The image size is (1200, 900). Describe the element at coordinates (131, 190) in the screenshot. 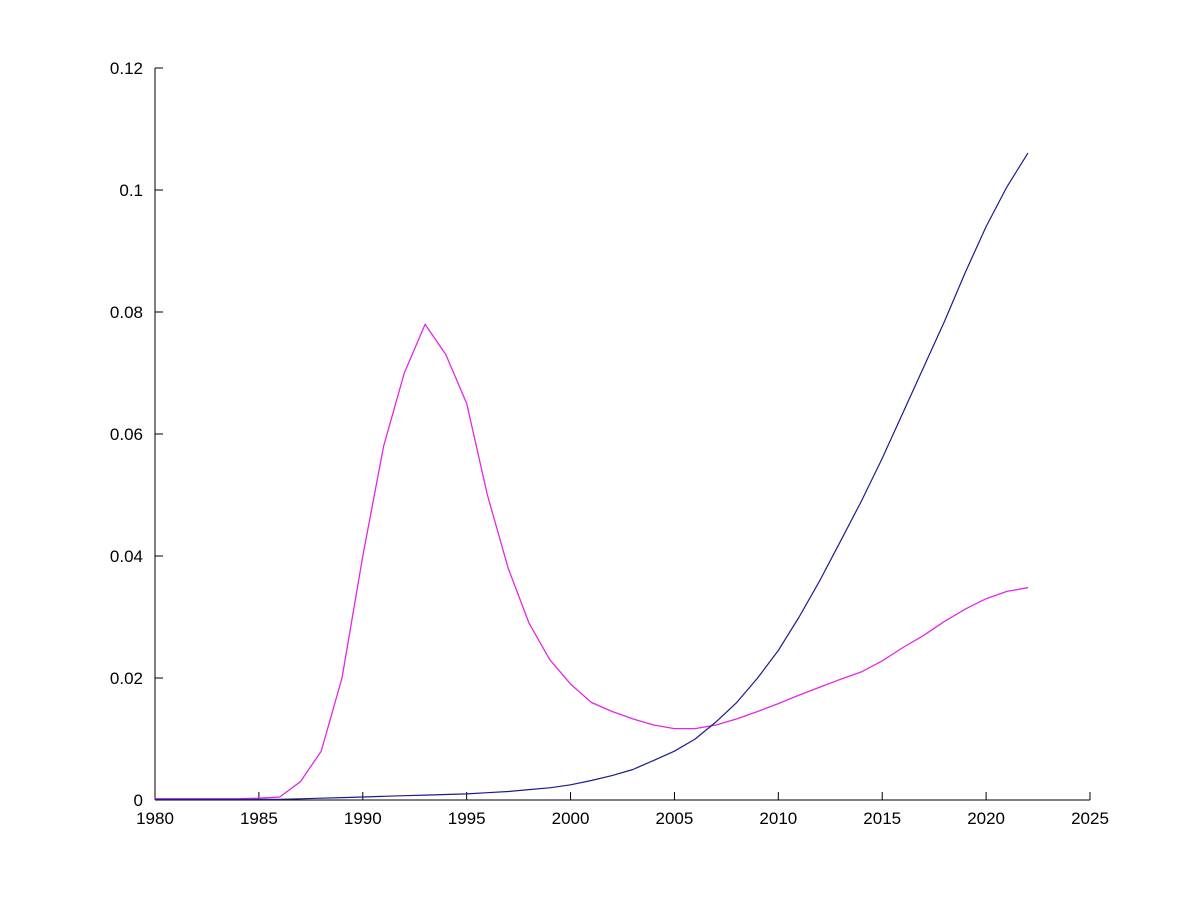

I see `y-tick-label: 0.1` at that location.